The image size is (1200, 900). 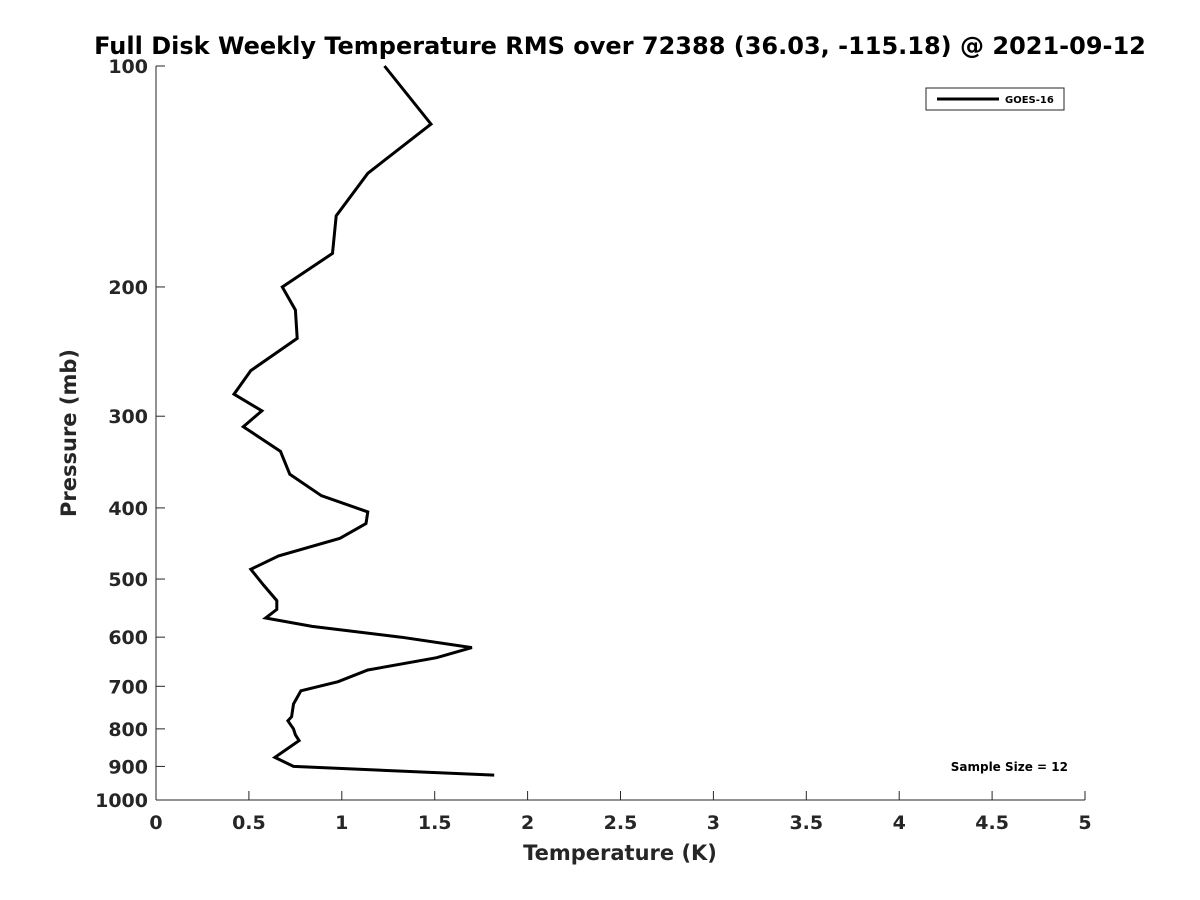 I want to click on y-tick-label: 400, so click(x=128, y=509).